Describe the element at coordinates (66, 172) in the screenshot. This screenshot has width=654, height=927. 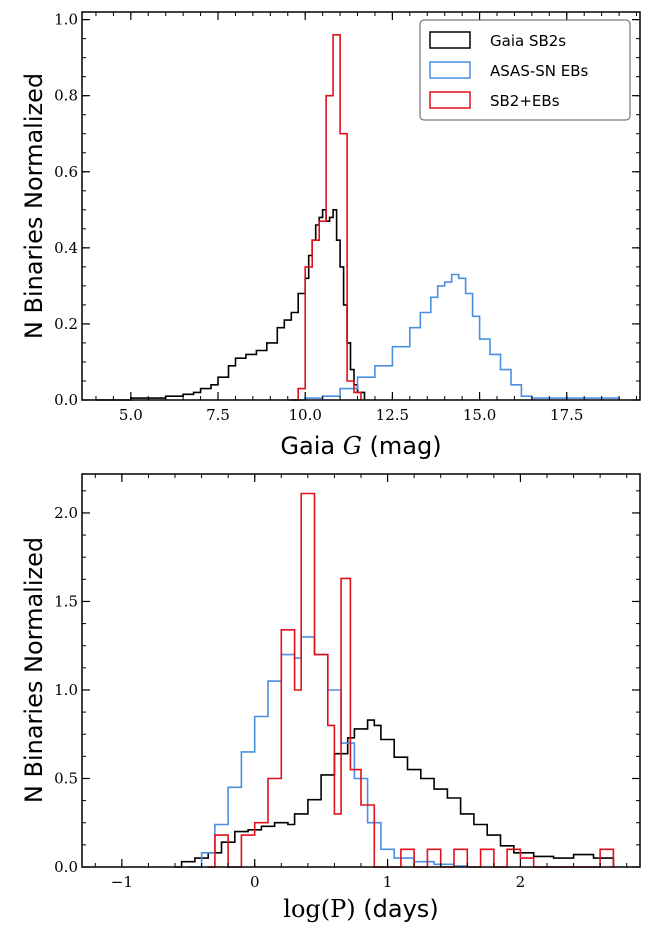
I see `top-ytick-label: 0.6` at that location.